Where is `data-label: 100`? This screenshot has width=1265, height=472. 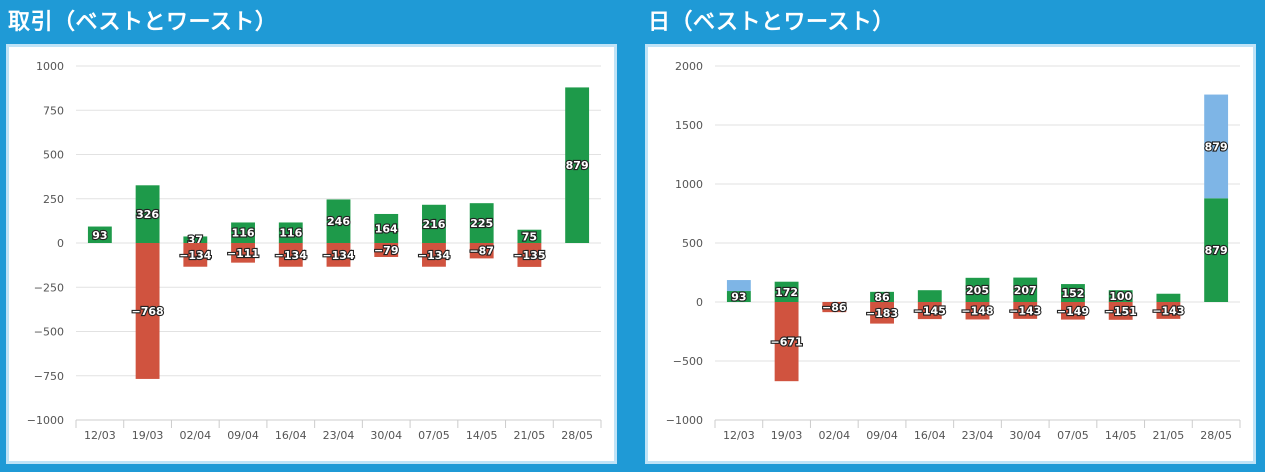
data-label: 100 is located at coordinates (1120, 296).